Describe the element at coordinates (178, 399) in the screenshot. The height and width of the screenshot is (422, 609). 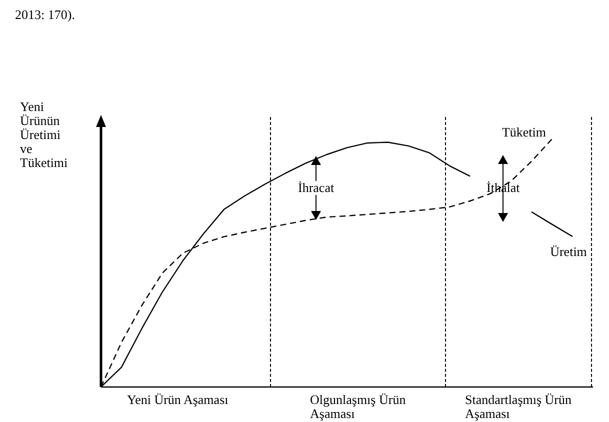
I see `text: Yeni Ürün Aşaması` at that location.